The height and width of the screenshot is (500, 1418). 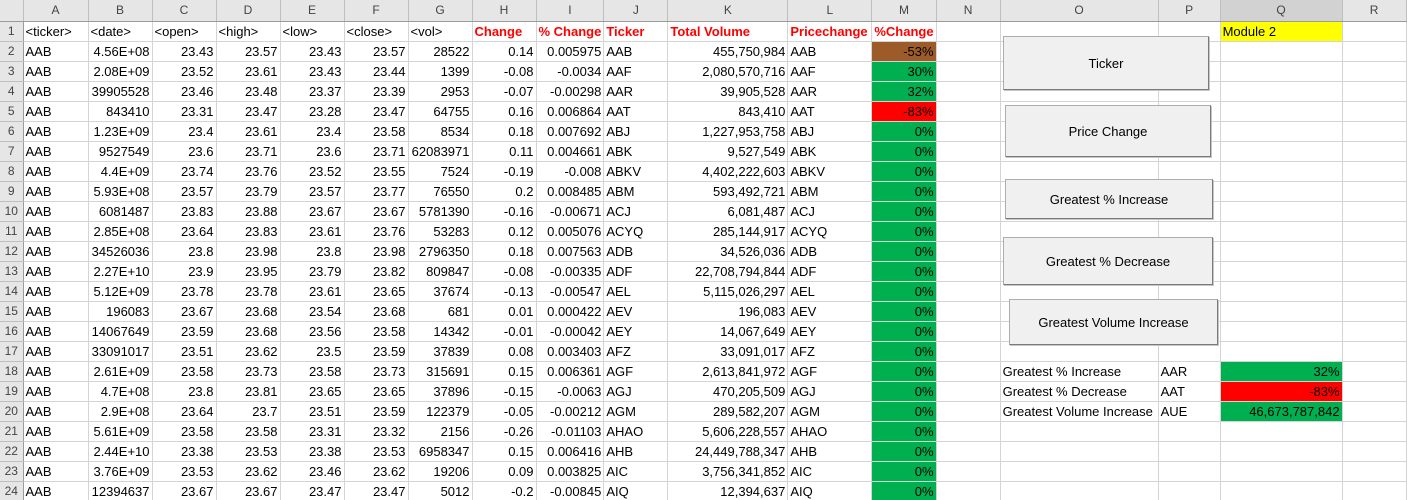 I want to click on cell: AGF, so click(x=636, y=371).